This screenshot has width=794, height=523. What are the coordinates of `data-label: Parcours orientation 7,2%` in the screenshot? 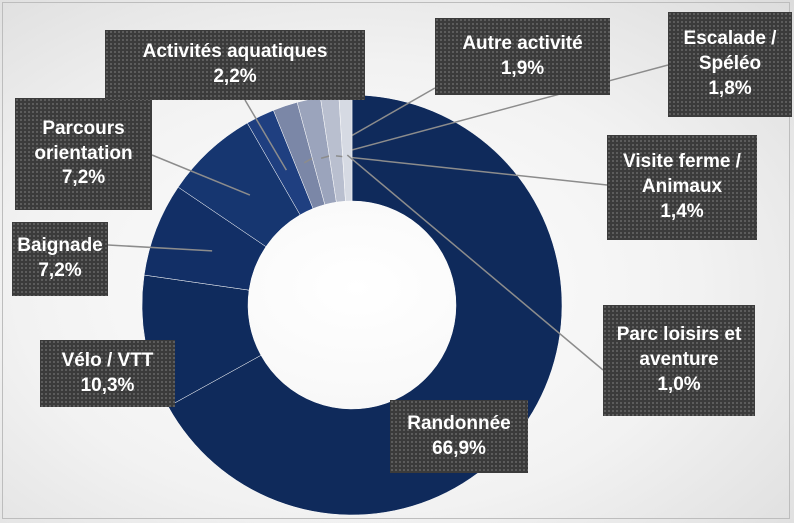 It's located at (83, 154).